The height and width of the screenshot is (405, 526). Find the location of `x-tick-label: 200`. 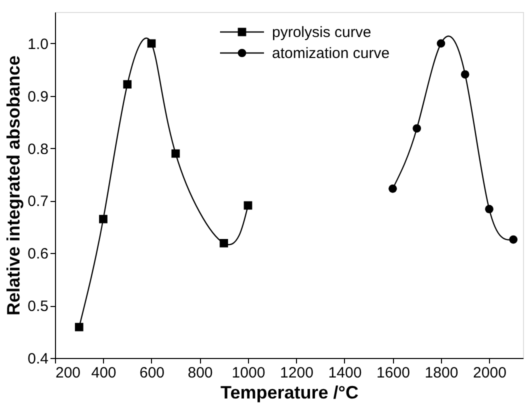

x-tick-label: 200 is located at coordinates (68, 373).